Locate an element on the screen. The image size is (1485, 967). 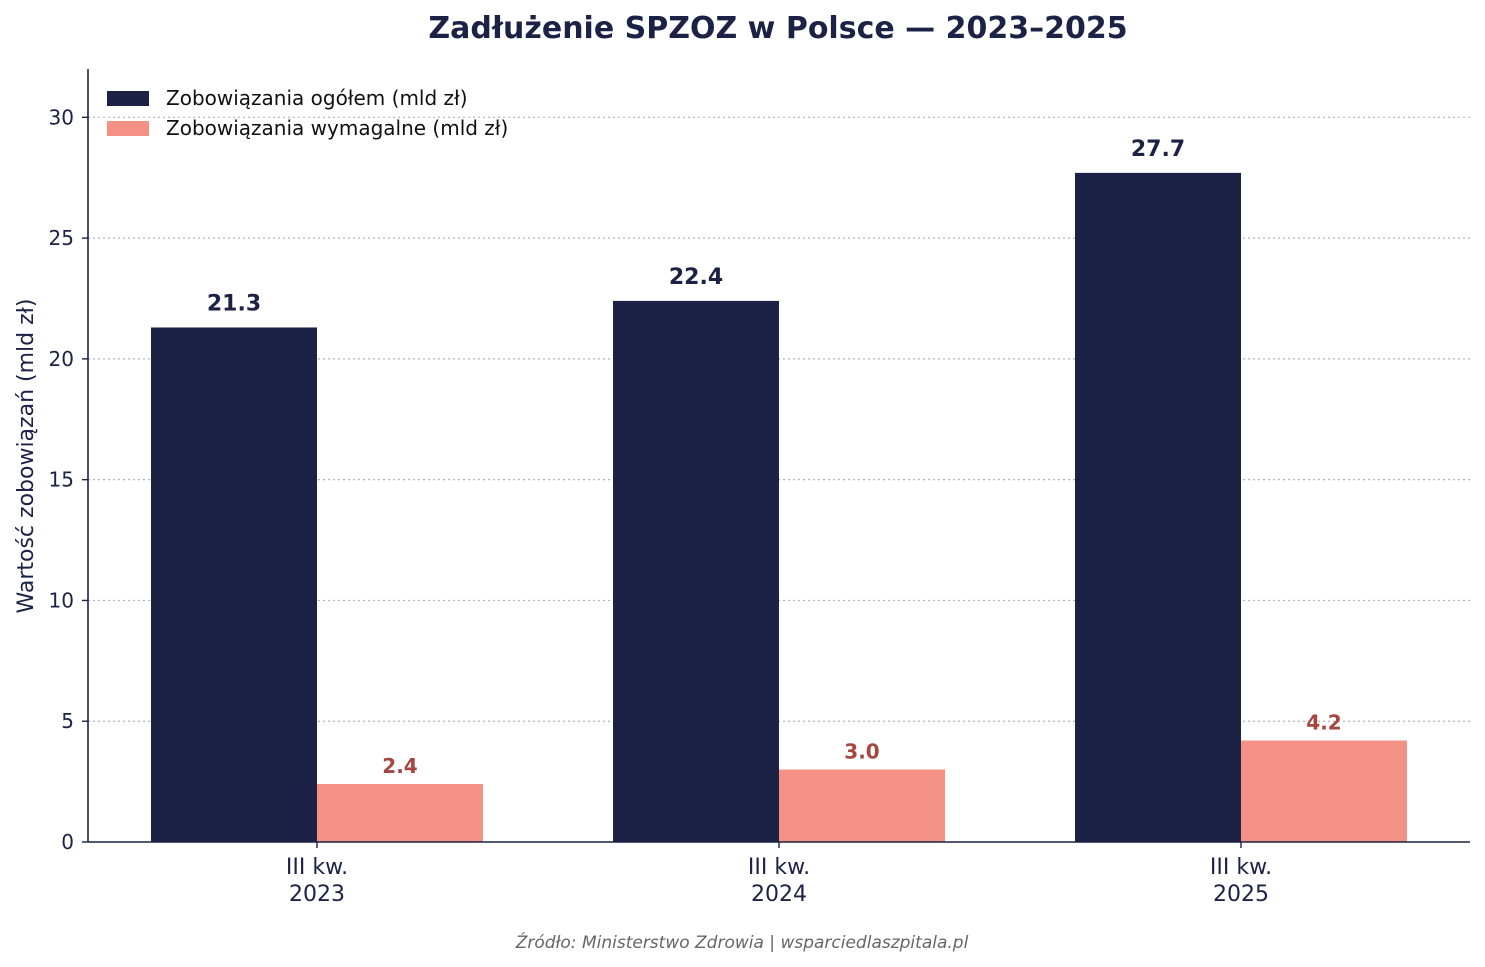
chart-title: Zadłużenie SPZOZ w Polsce — 2023–2025 is located at coordinates (777, 28).